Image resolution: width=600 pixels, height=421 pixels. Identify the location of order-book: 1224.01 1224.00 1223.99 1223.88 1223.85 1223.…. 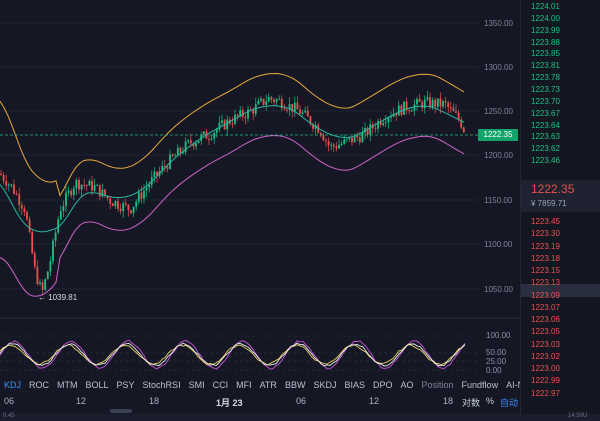
(560, 207).